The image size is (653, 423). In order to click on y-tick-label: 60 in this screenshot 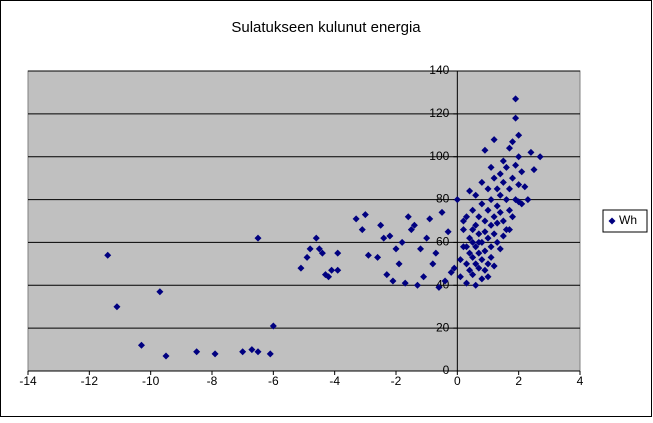, I will do `click(443, 242)`.